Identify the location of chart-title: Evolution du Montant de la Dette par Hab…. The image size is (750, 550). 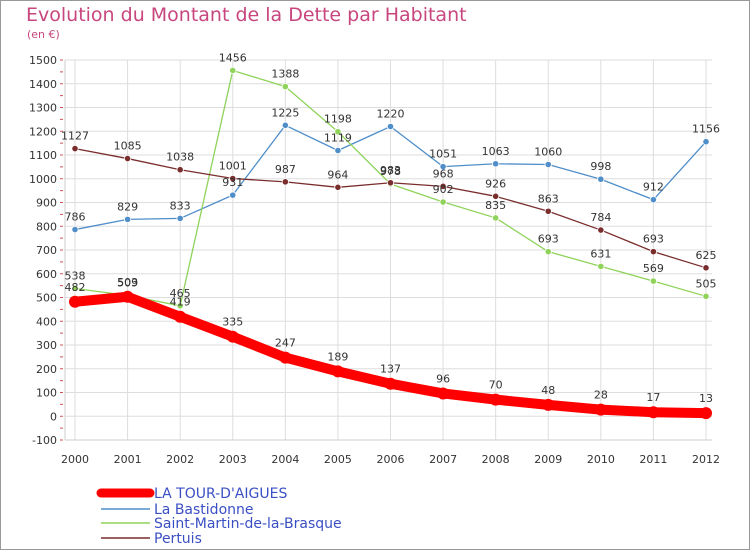
(246, 15).